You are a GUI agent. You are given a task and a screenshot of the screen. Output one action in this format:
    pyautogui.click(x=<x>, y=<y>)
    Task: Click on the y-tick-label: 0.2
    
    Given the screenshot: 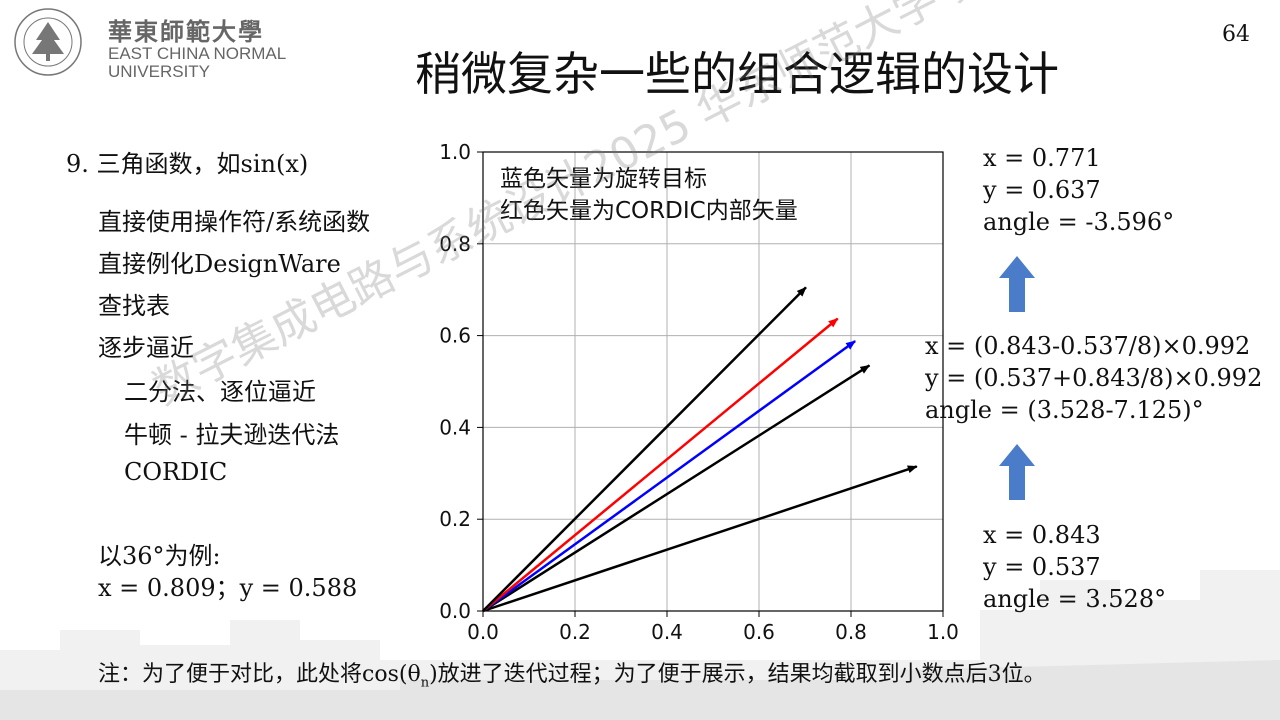 What is the action you would take?
    pyautogui.click(x=455, y=519)
    